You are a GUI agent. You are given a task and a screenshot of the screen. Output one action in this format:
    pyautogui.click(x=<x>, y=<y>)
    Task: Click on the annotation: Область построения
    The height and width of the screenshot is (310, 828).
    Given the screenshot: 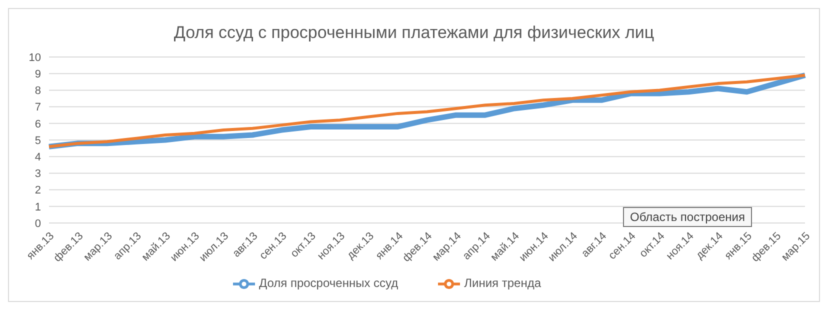 What is the action you would take?
    pyautogui.click(x=687, y=217)
    